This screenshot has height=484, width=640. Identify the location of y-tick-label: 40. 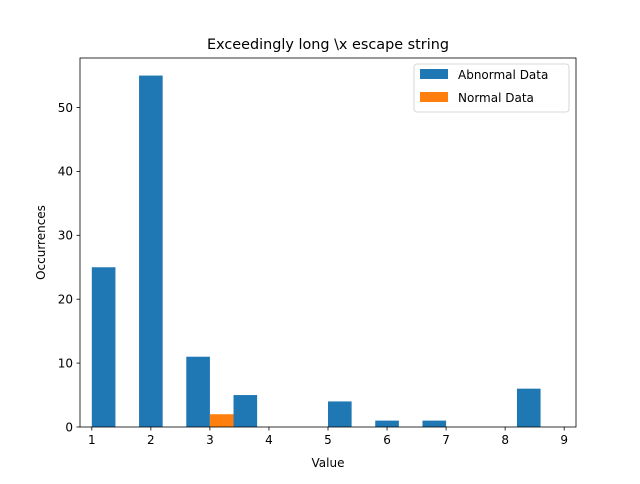
(65, 172).